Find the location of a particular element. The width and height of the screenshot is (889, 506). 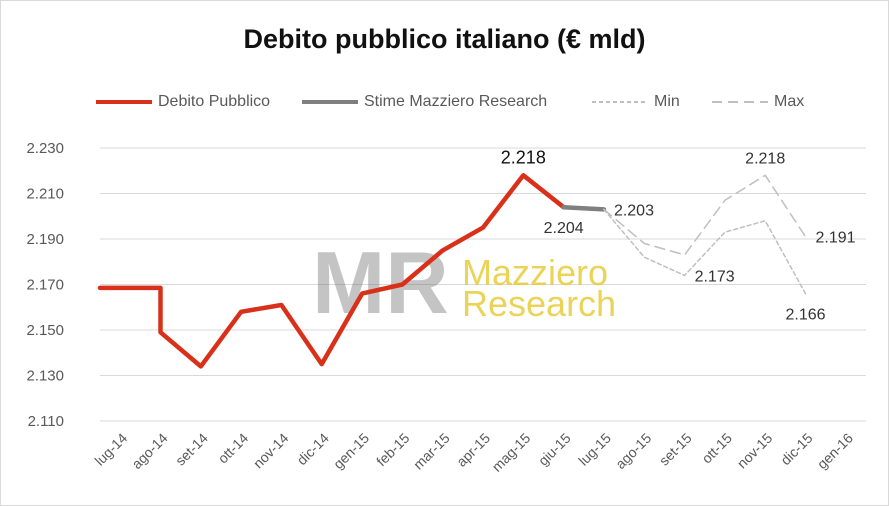

data-label: 2.191 is located at coordinates (836, 238).